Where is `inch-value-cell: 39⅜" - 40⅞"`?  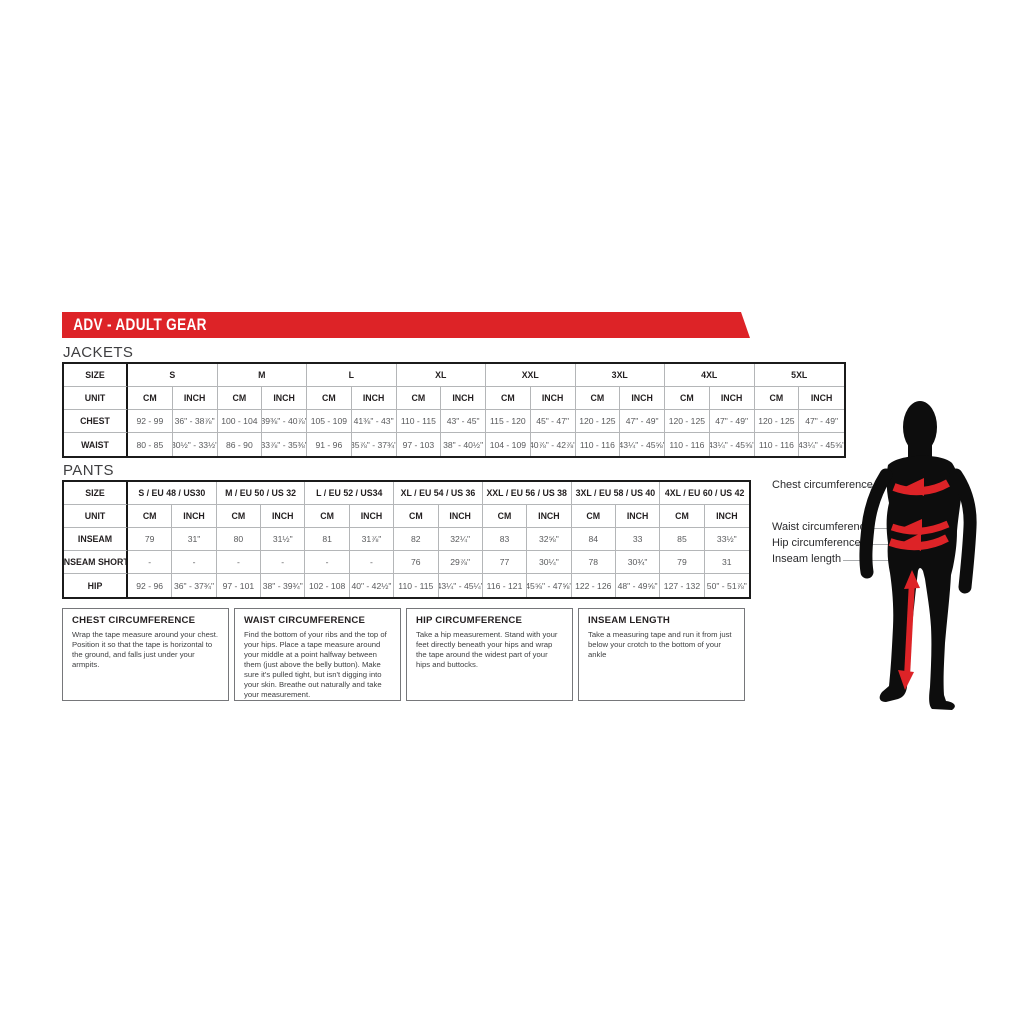 inch-value-cell: 39⅜" - 40⅞" is located at coordinates (284, 421).